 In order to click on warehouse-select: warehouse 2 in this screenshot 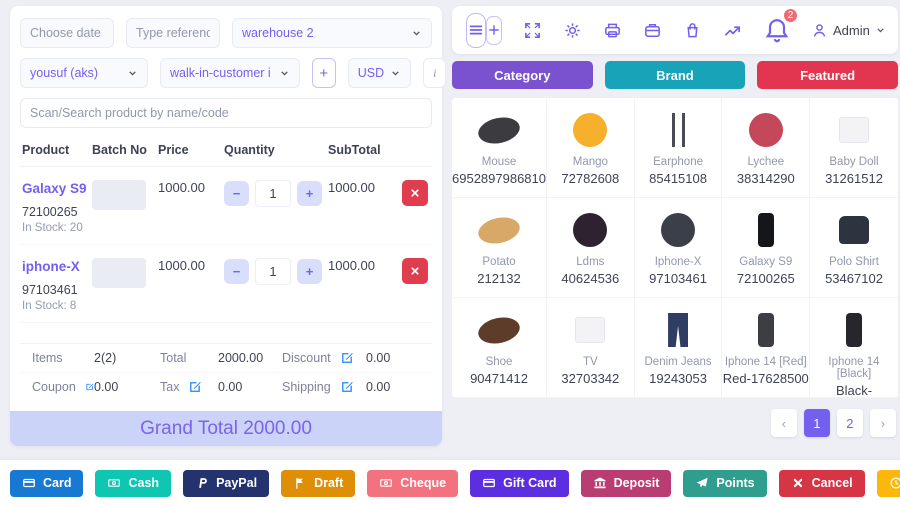, I will do `click(332, 33)`.